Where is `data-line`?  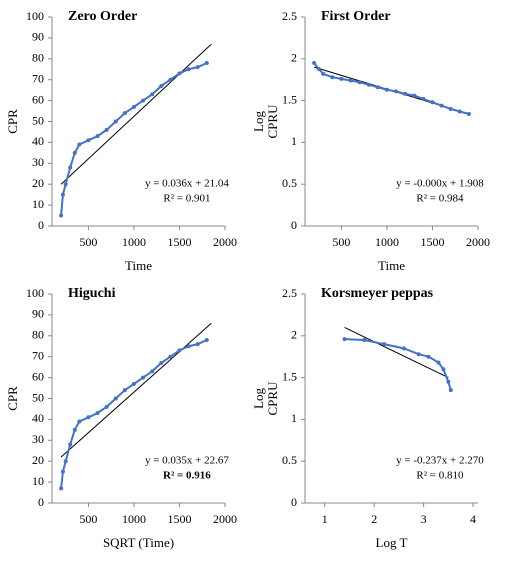 data-line is located at coordinates (391, 88).